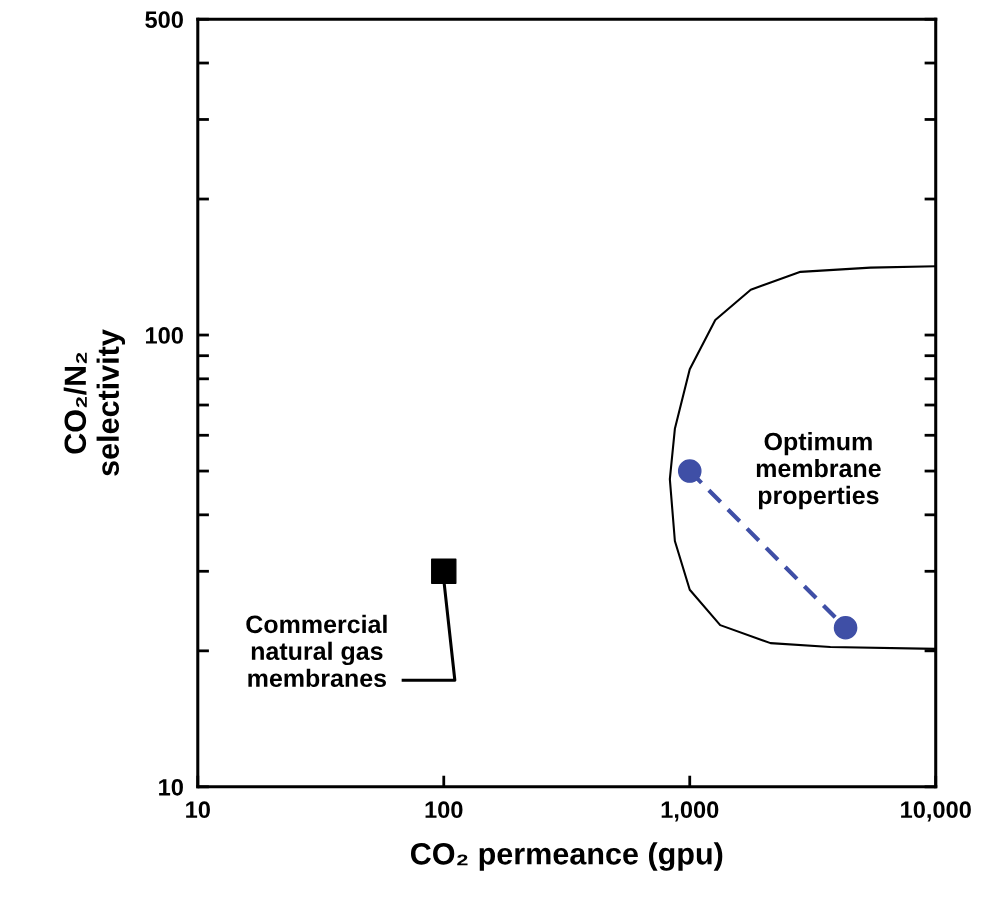 Image resolution: width=1004 pixels, height=916 pixels. What do you see at coordinates (164, 20) in the screenshot?
I see `y-tick-label: 500` at bounding box center [164, 20].